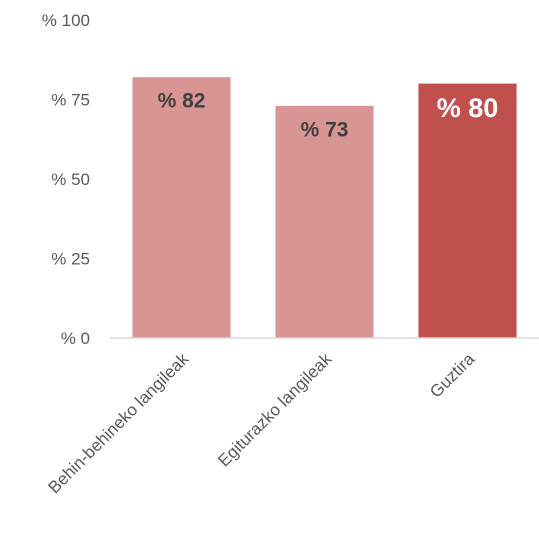 The height and width of the screenshot is (542, 539). Describe the element at coordinates (70, 259) in the screenshot. I see `y-tick-label: % 25` at that location.